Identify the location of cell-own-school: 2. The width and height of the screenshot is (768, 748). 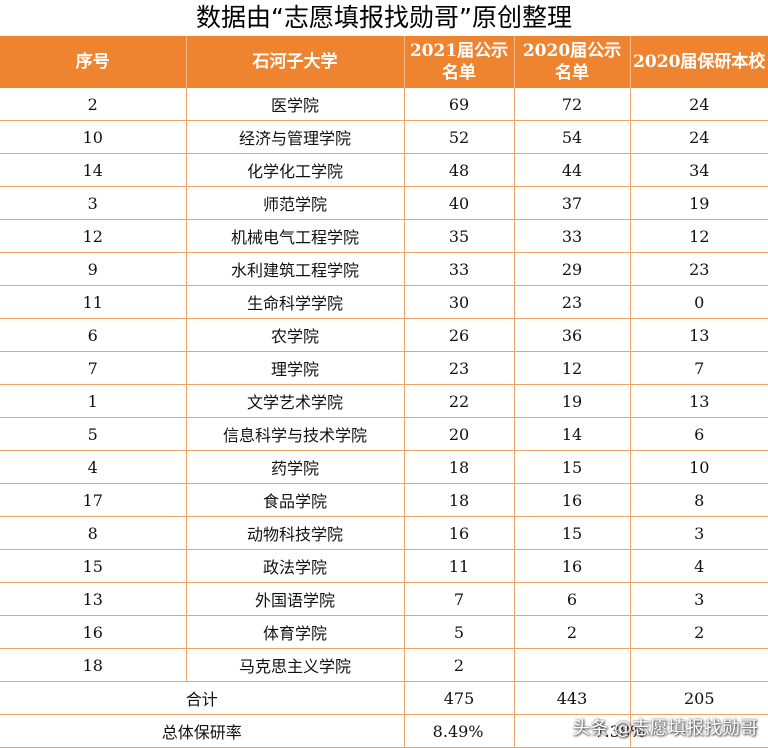
(699, 632).